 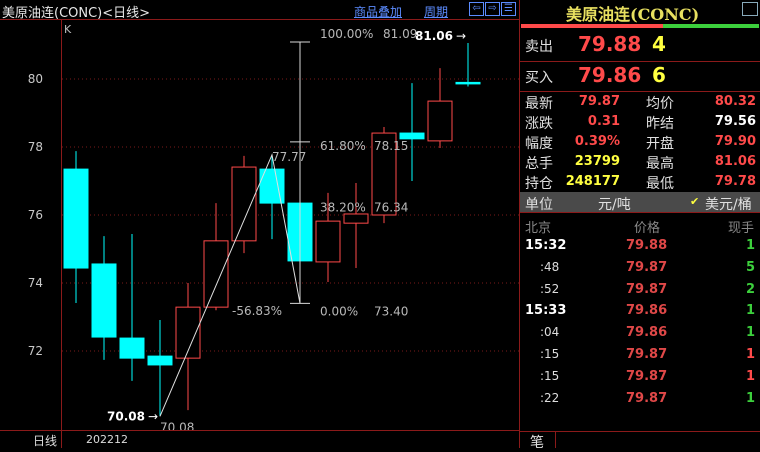 What do you see at coordinates (476, 9) in the screenshot?
I see `prev-arrow-icon: ⇦` at bounding box center [476, 9].